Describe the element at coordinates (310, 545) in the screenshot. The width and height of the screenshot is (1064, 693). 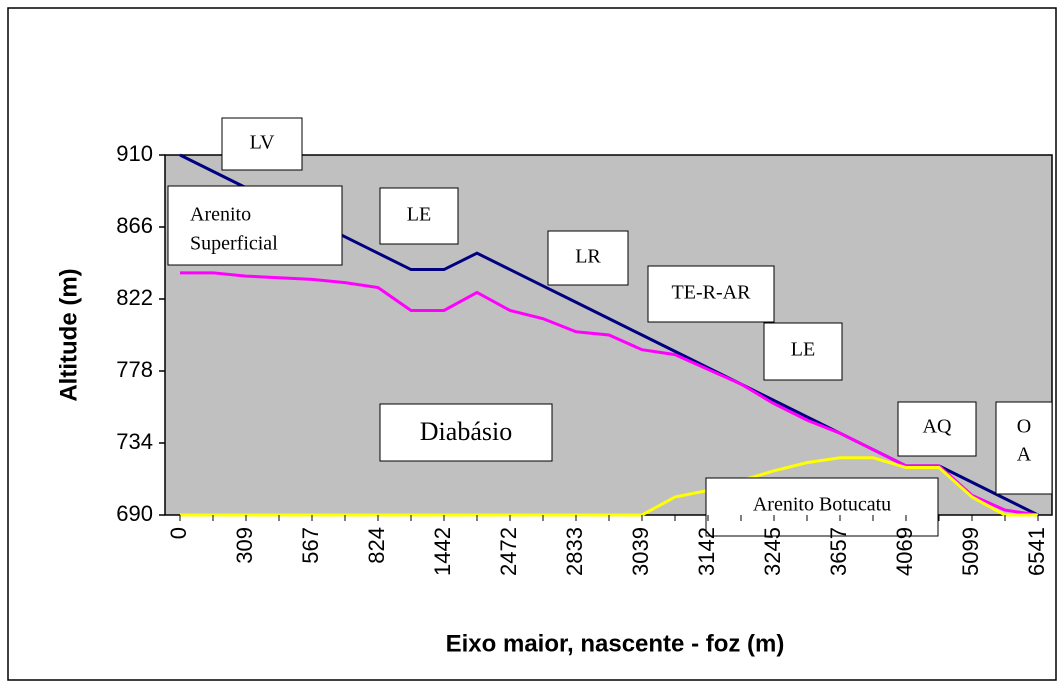
I see `x-tick-label: 567` at that location.